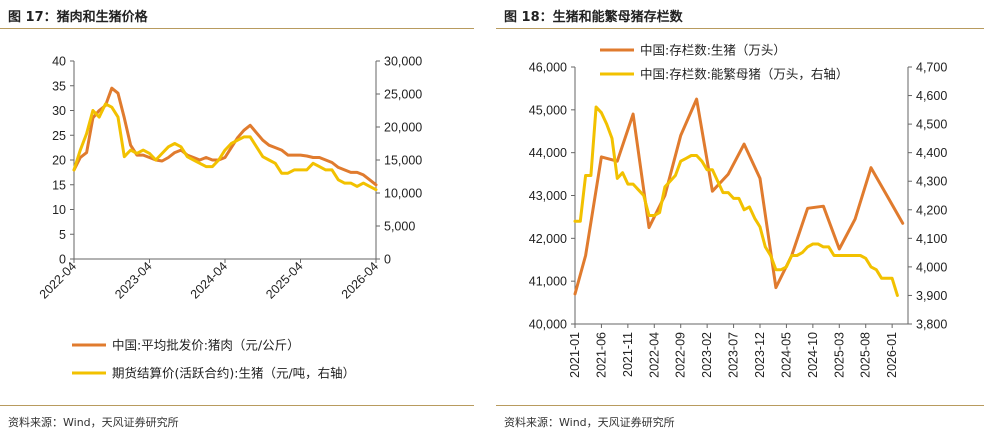 Image resolution: width=984 pixels, height=445 pixels. I want to click on y-tick-label-right: 30,000, so click(403, 62).